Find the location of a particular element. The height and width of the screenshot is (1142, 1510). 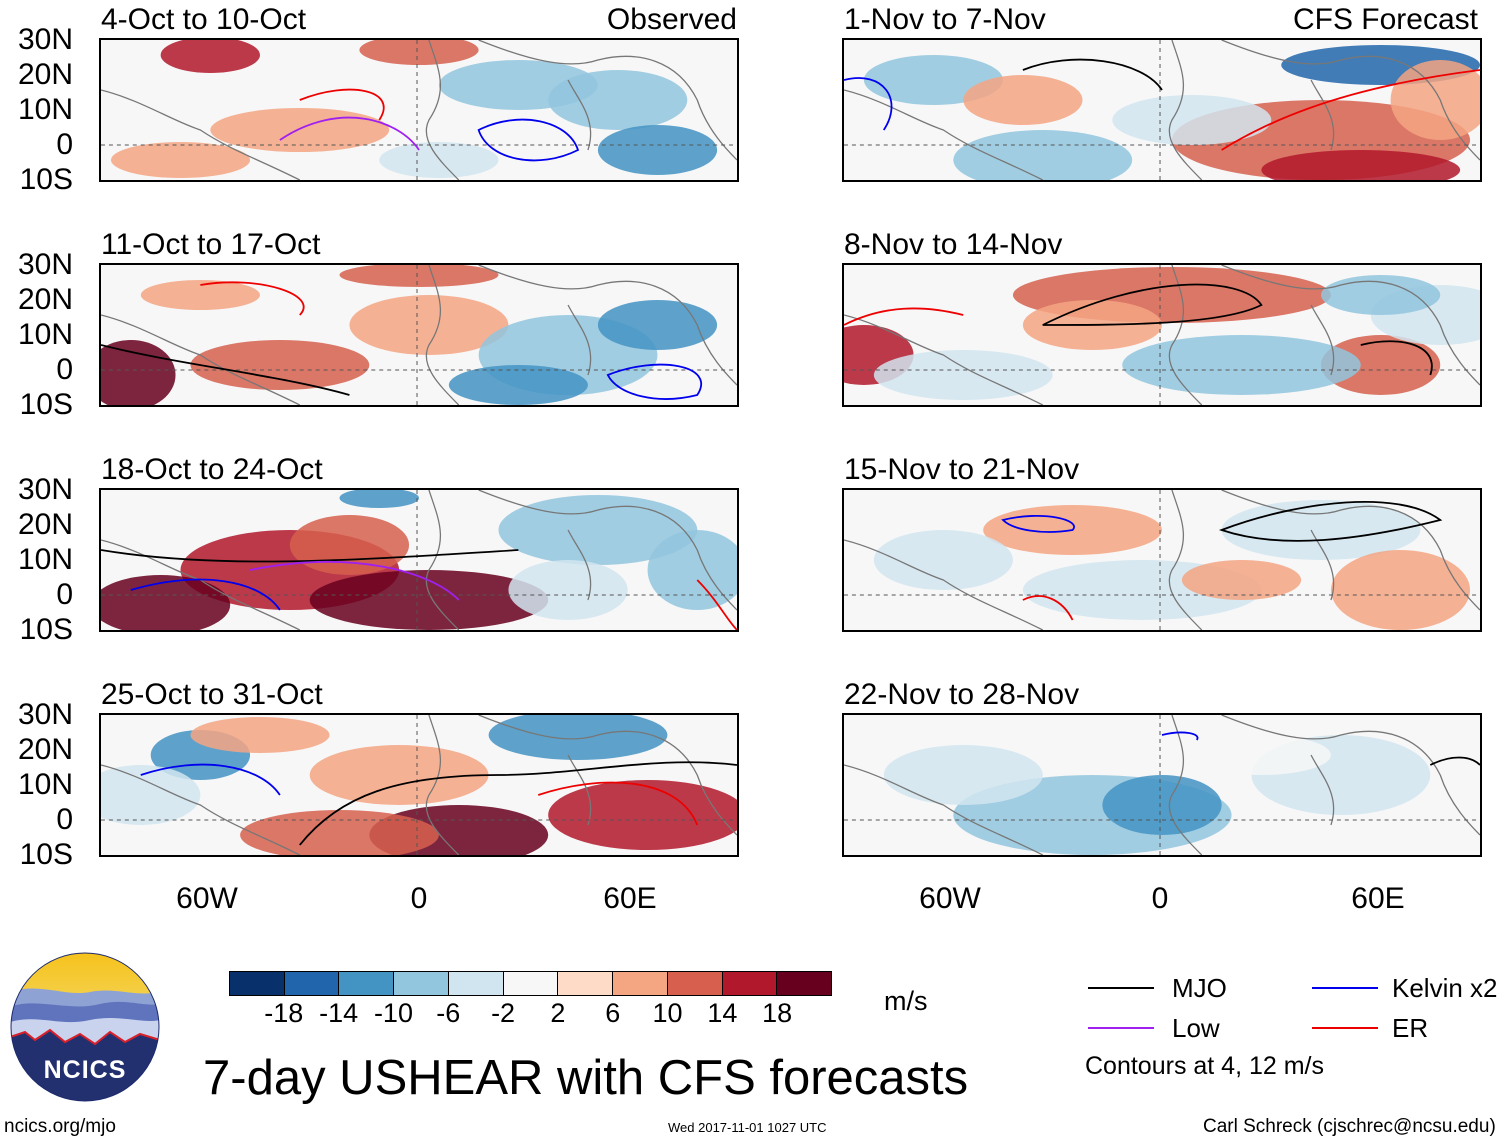

panel-title-obs-3: 18-Oct to 24-Oct is located at coordinates (212, 469).